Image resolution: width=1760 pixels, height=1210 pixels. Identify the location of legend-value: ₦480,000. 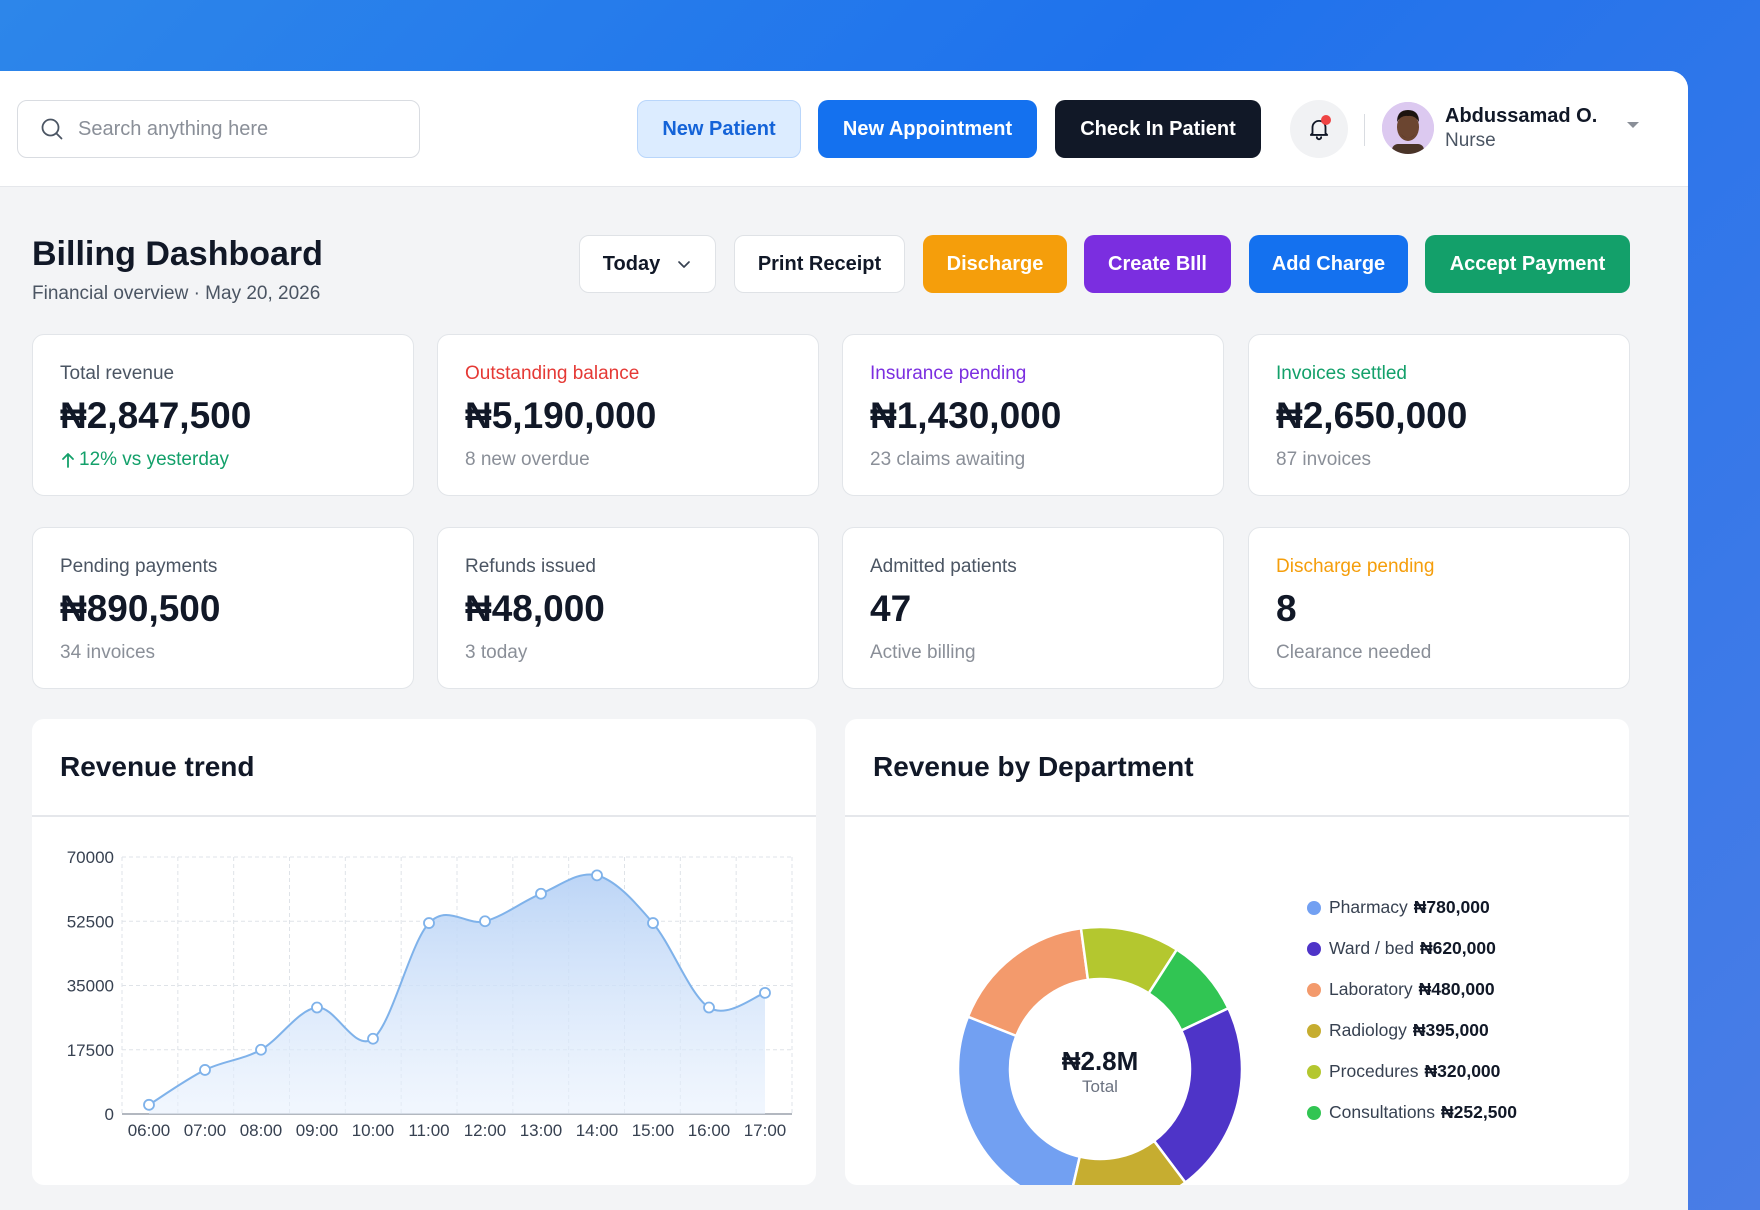
(1456, 989).